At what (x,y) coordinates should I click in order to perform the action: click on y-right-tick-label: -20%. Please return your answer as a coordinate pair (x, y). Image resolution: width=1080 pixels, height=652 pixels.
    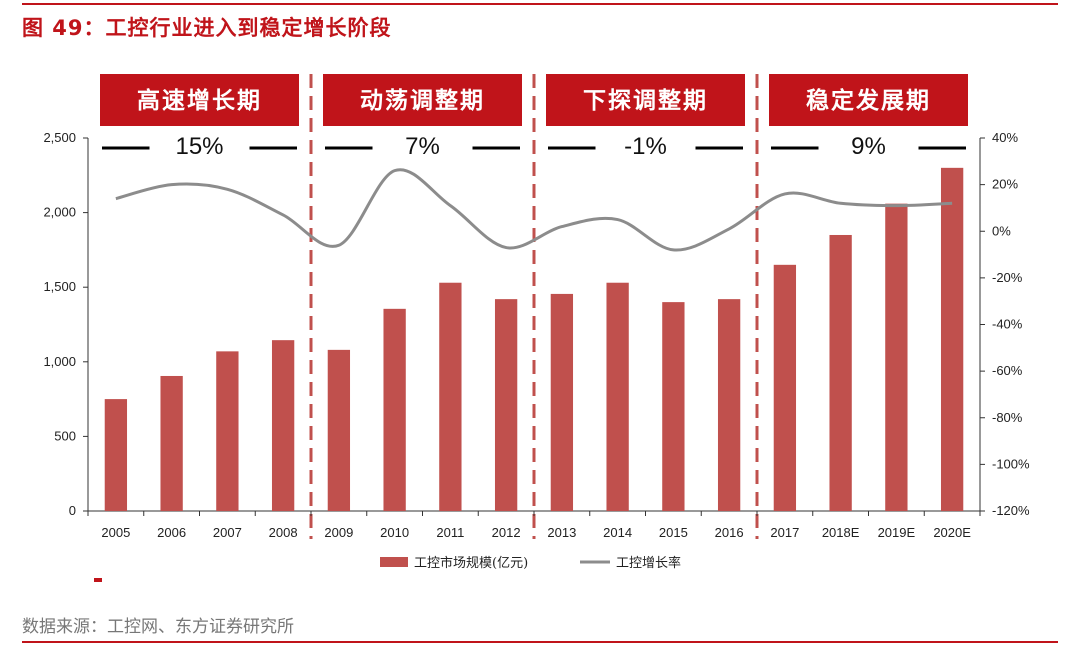
    Looking at the image, I should click on (1007, 277).